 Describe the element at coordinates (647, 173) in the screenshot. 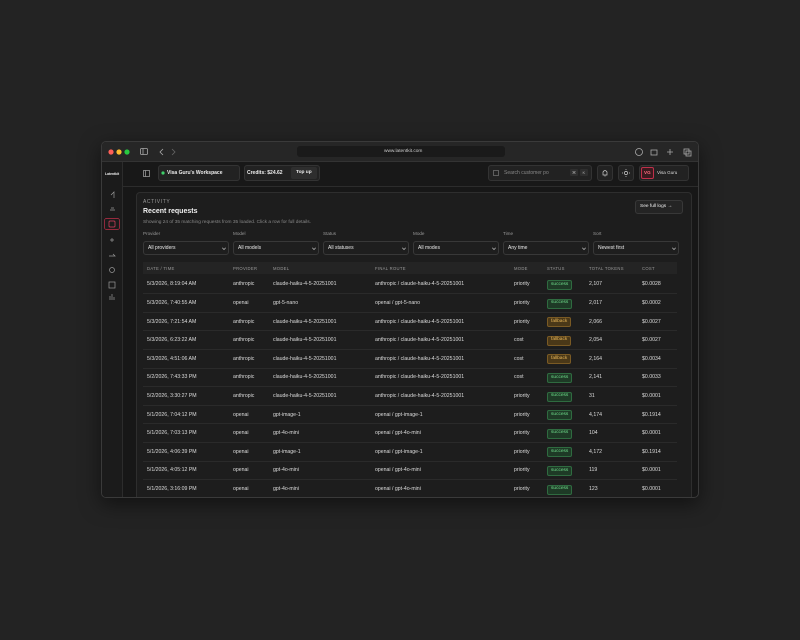

I see `avatar` at that location.